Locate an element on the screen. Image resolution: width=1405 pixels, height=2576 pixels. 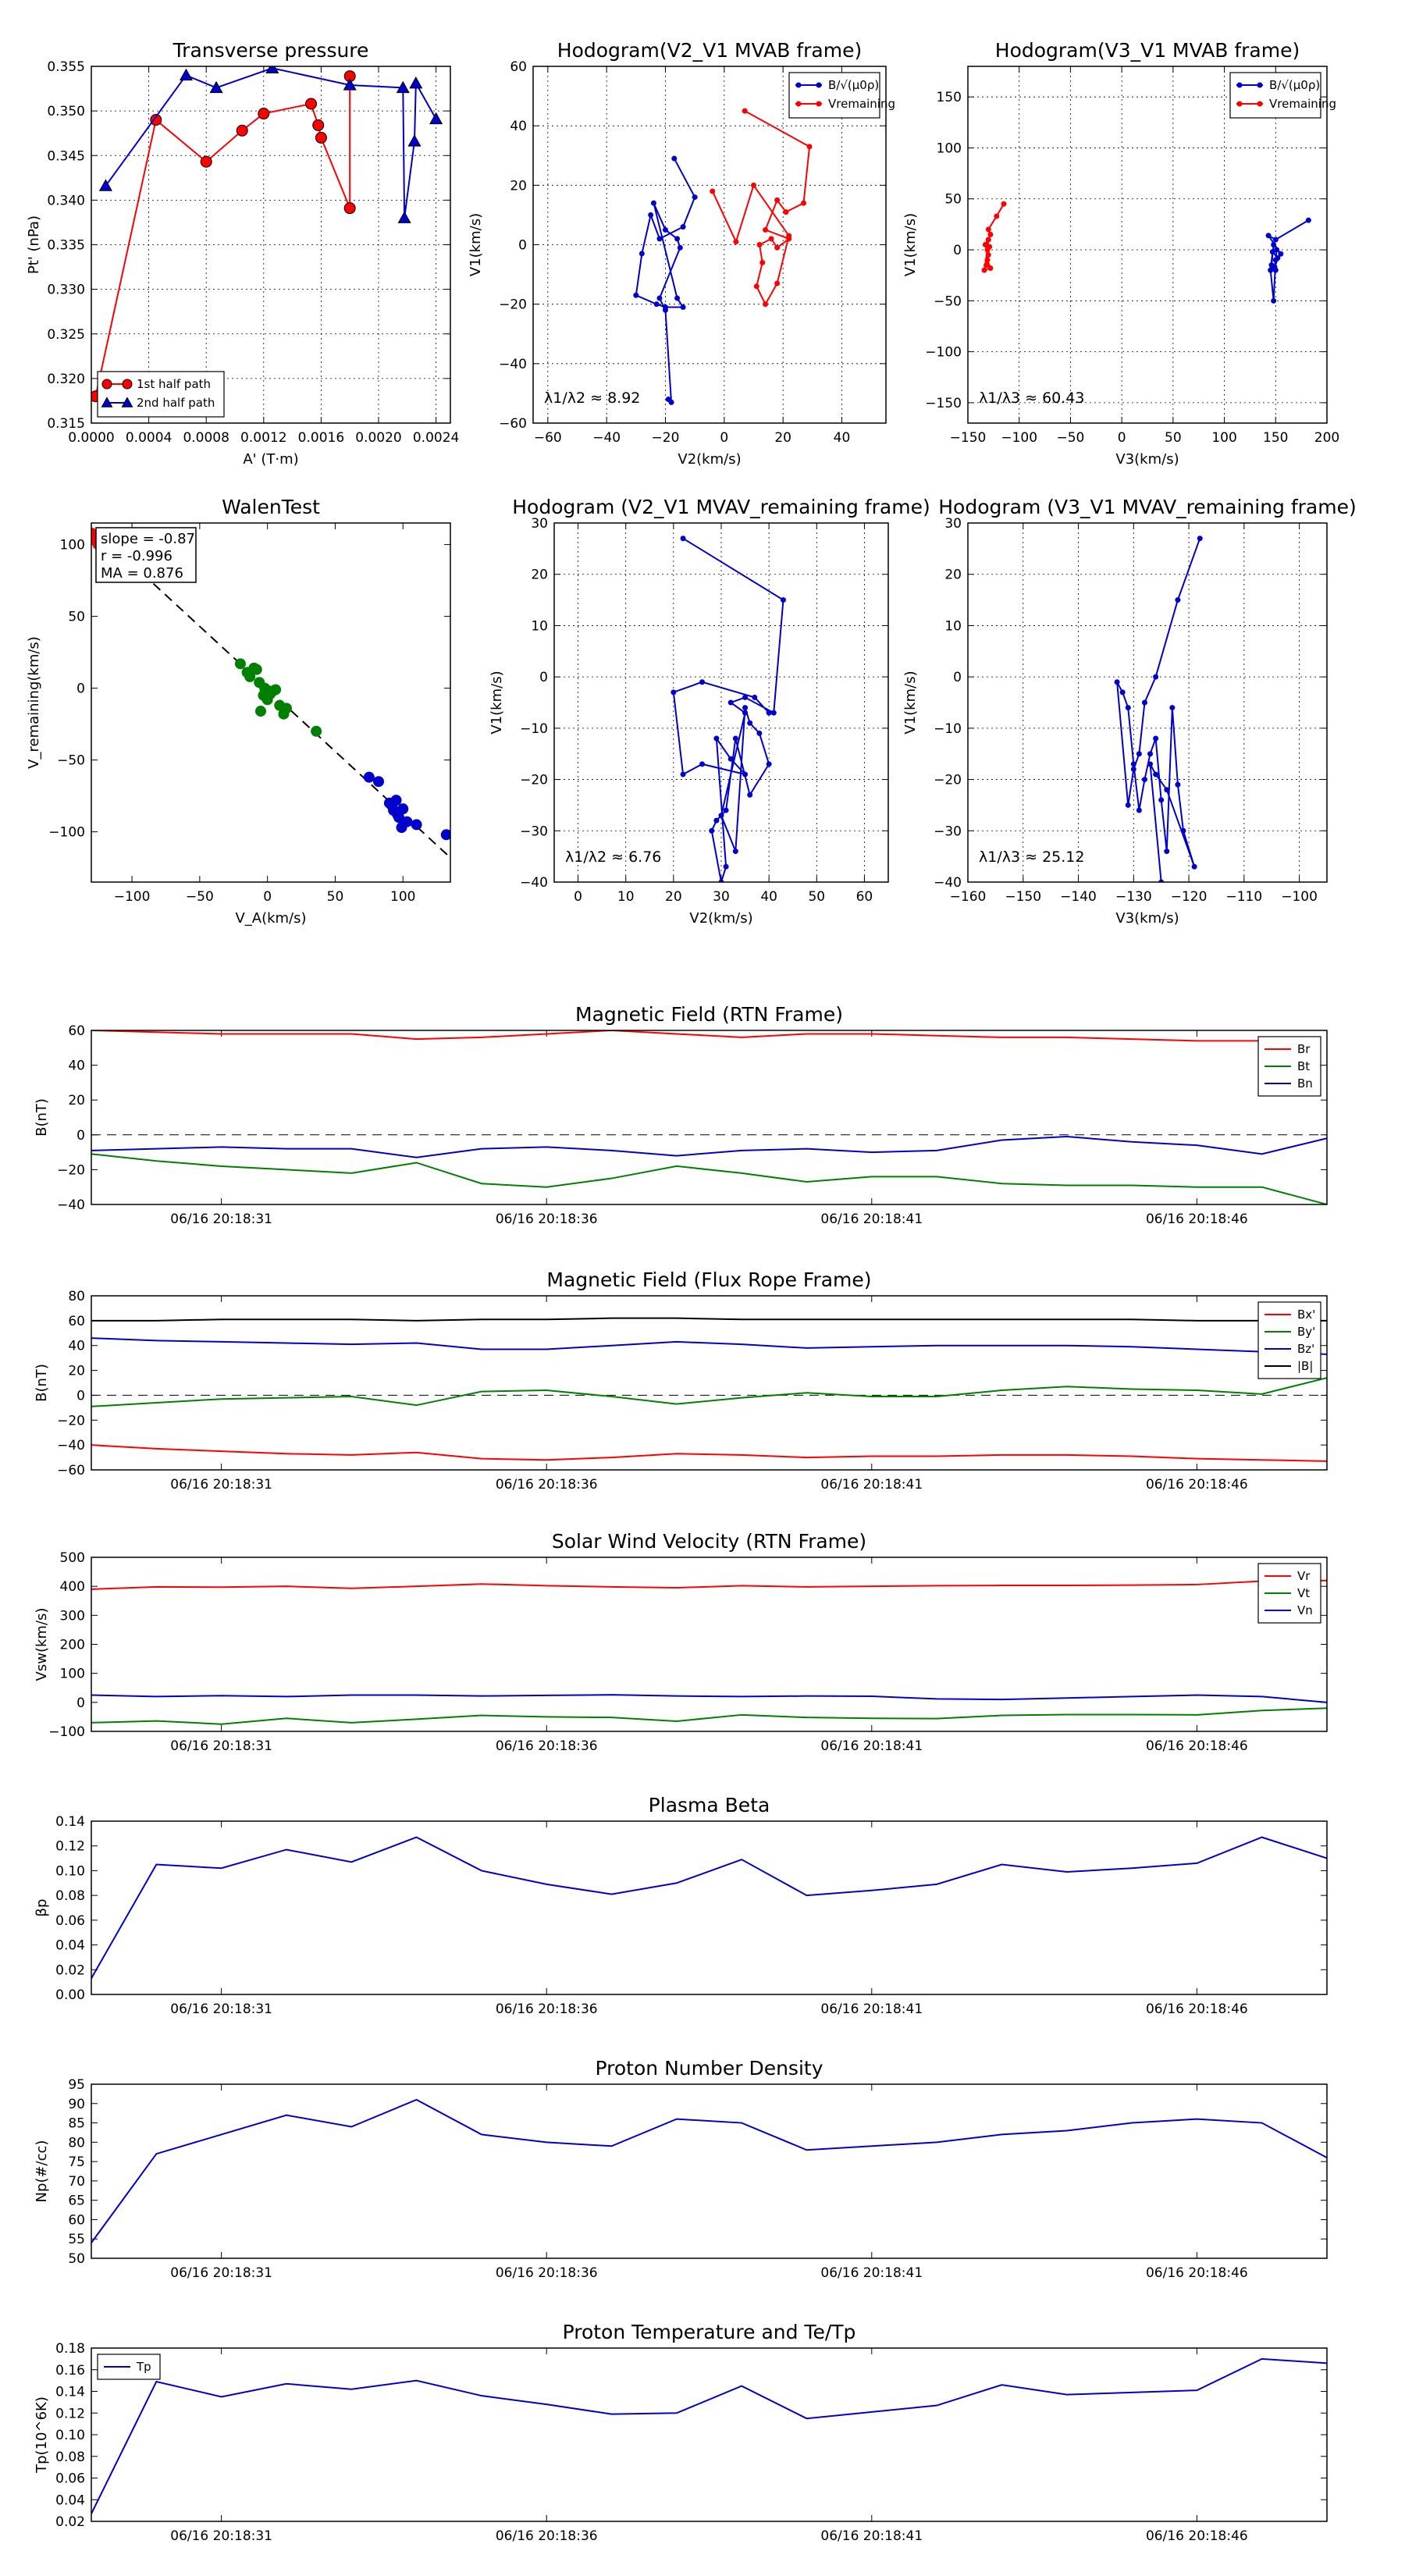
hod1-xlabel: V2(km/s) is located at coordinates (710, 459).